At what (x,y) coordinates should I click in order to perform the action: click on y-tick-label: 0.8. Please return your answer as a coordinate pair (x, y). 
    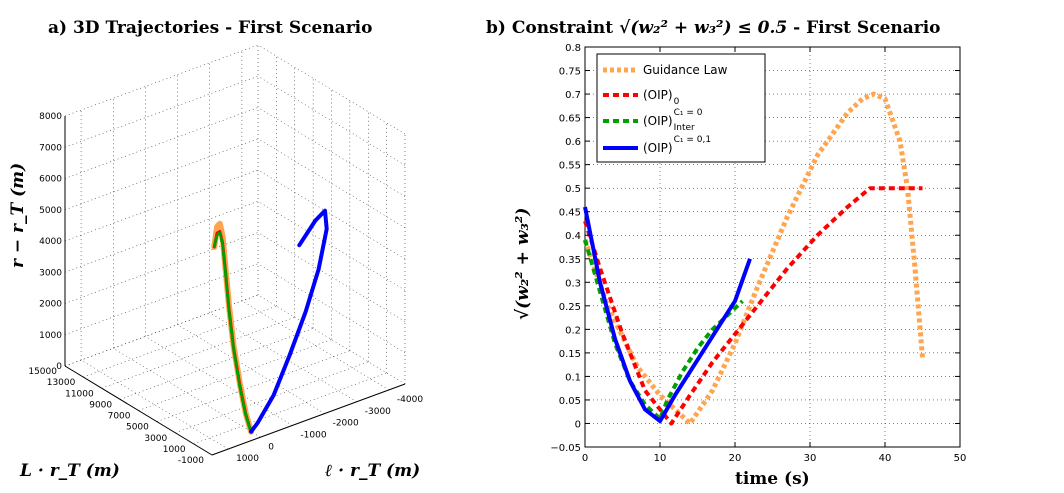
    Looking at the image, I should click on (573, 48).